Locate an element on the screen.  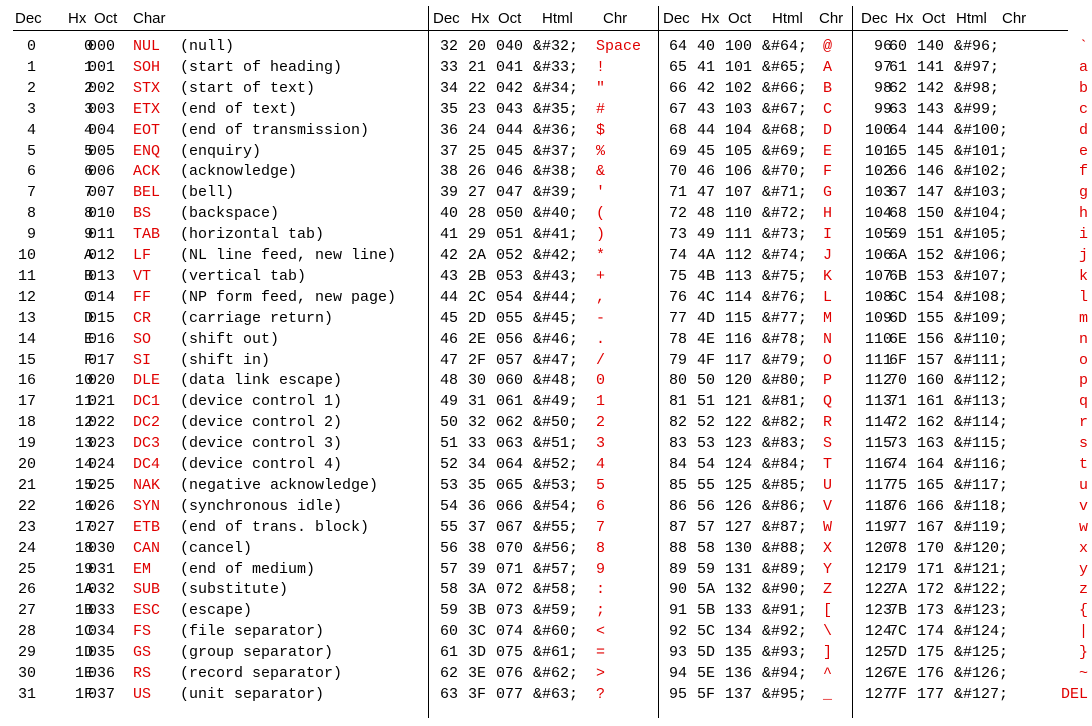
cell-html: &#70; is located at coordinates (785, 172).